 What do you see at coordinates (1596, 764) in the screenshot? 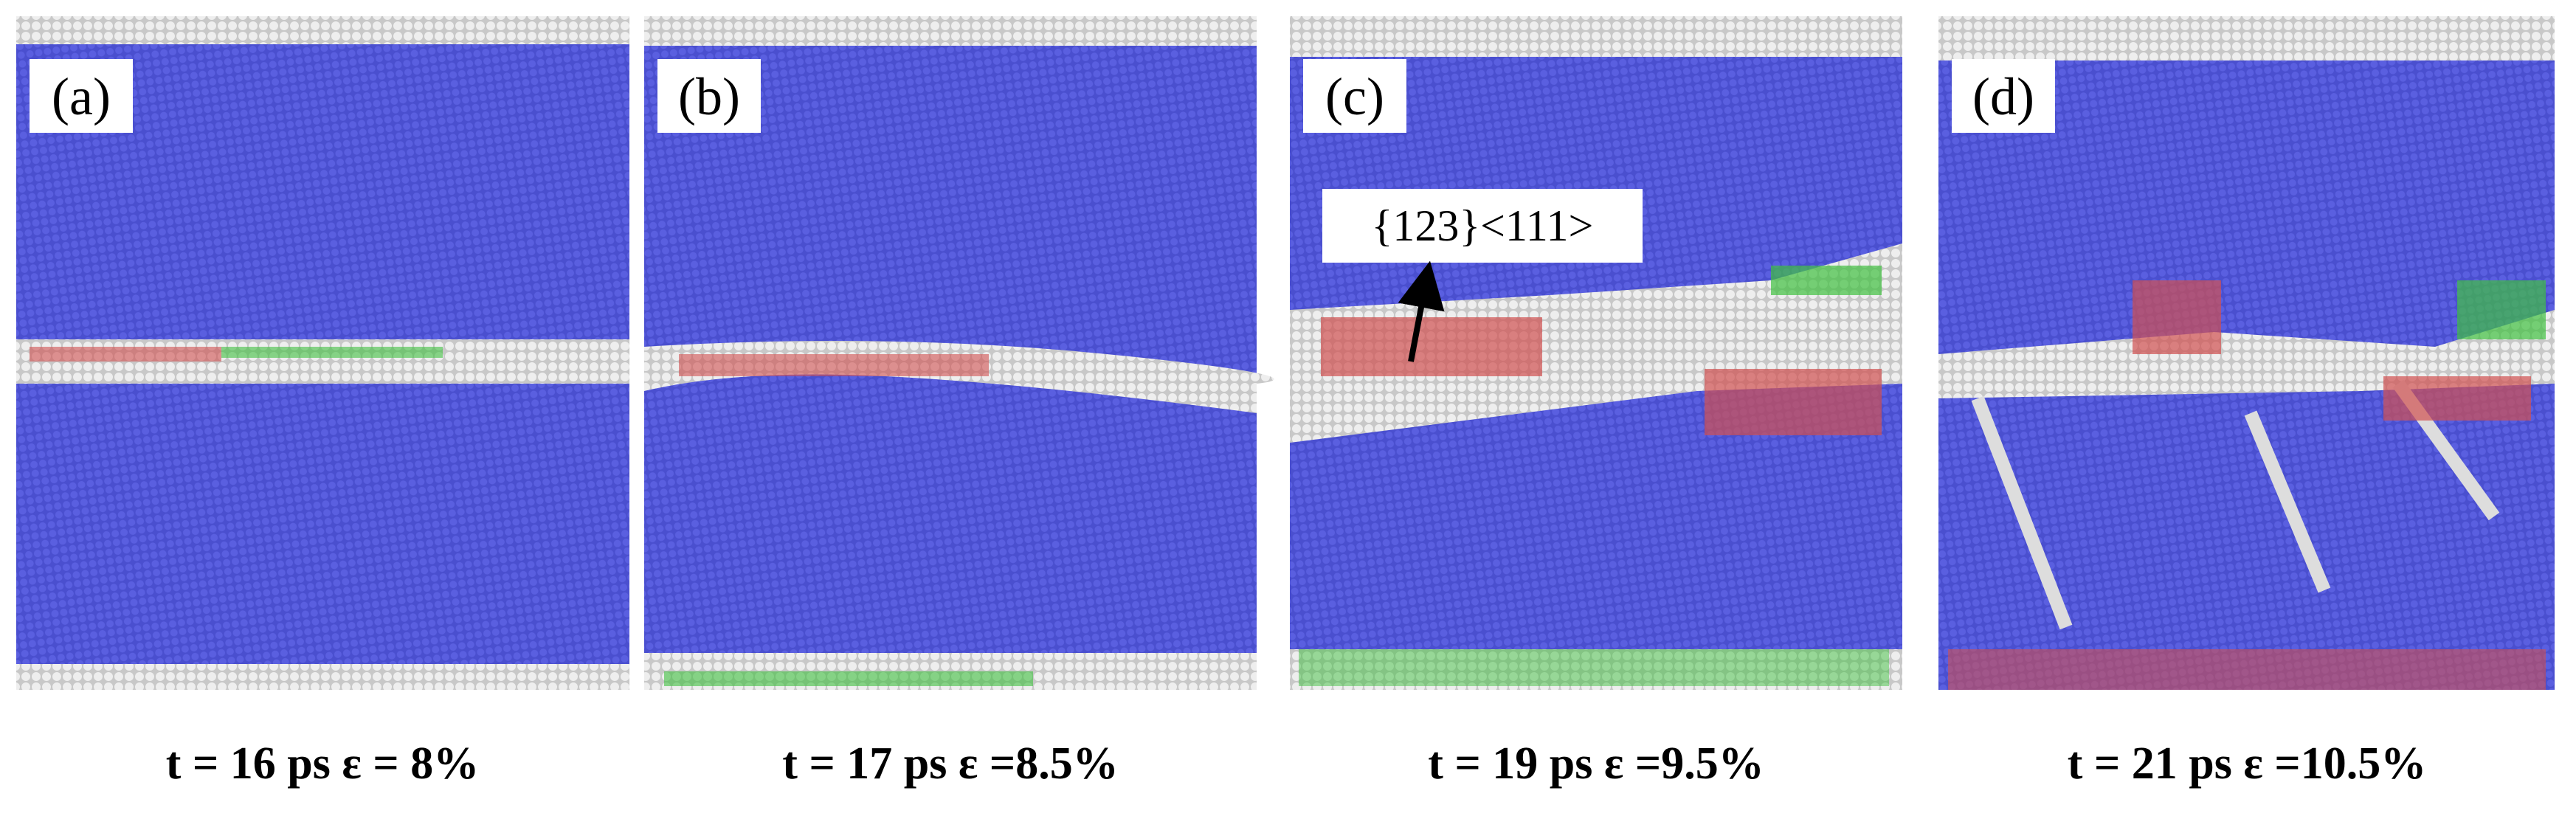
I see `caption: t = 19 ps ε =9.5%` at bounding box center [1596, 764].